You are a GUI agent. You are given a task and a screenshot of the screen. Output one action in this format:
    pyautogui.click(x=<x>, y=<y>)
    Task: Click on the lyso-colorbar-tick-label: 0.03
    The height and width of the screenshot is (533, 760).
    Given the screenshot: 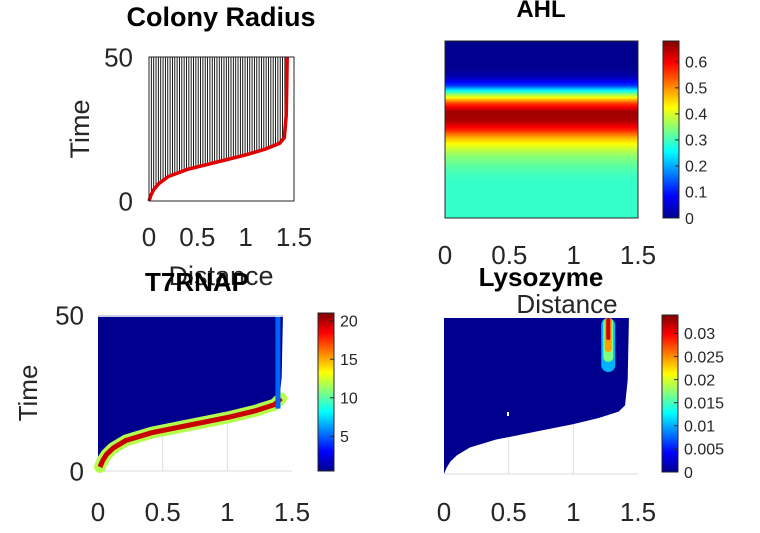 What is the action you would take?
    pyautogui.click(x=699, y=334)
    